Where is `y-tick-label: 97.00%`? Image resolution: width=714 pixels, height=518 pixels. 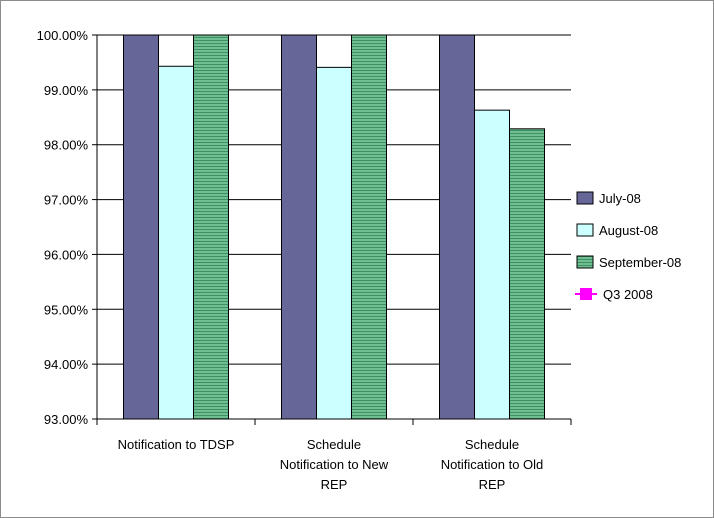 y-tick-label: 97.00% is located at coordinates (66, 200).